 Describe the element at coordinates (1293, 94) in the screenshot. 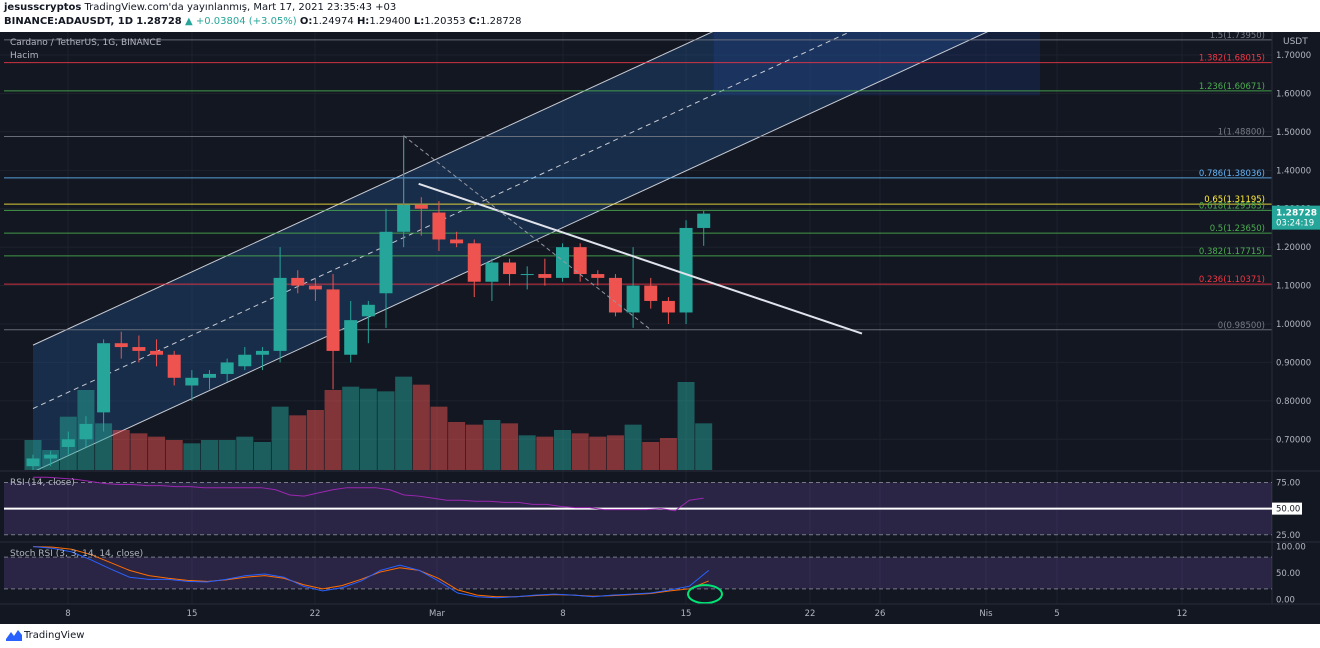

I see `price-tick-label: 1.60000` at that location.